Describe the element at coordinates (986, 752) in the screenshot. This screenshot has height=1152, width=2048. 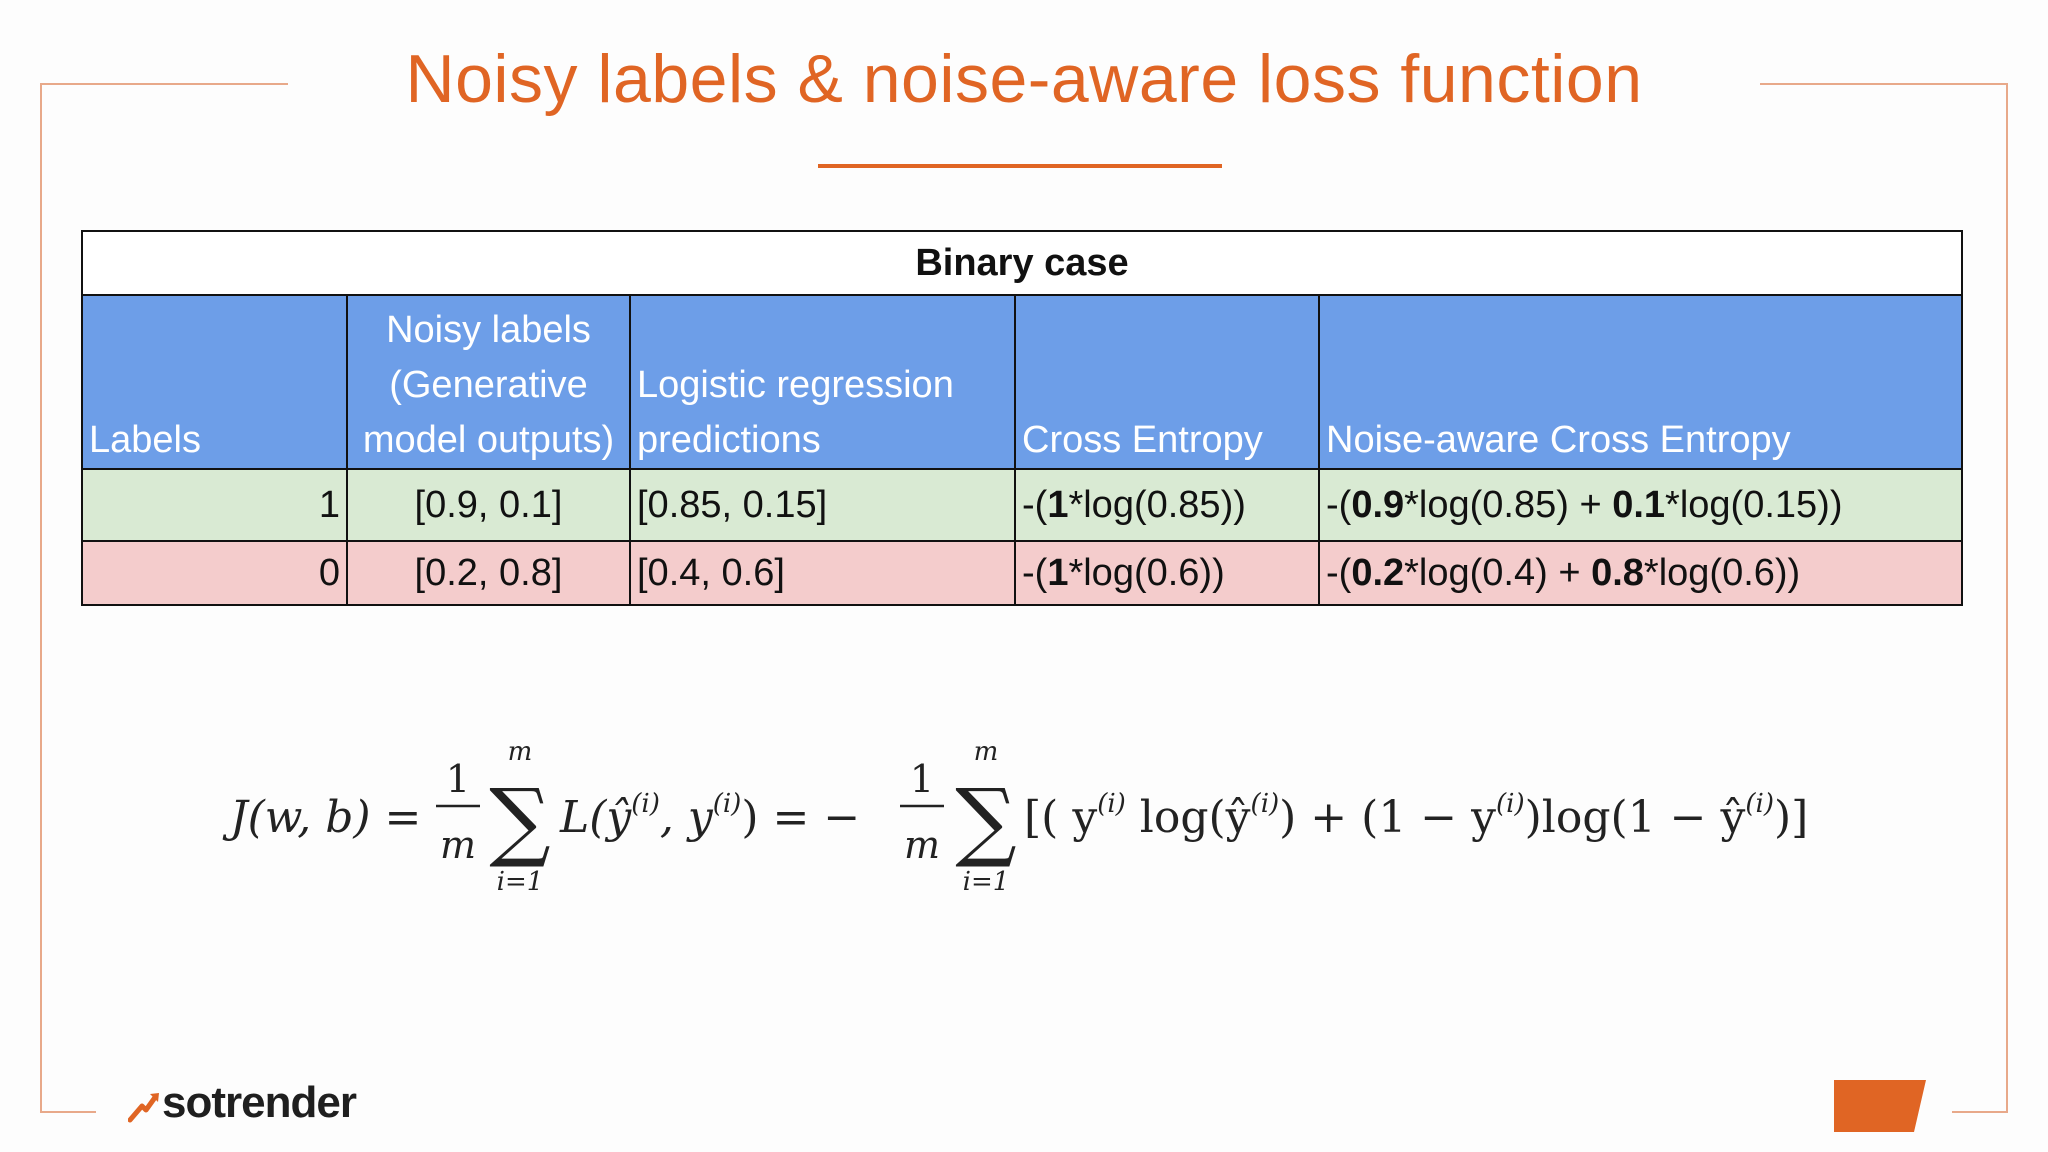
I see `sum2-top: m` at that location.